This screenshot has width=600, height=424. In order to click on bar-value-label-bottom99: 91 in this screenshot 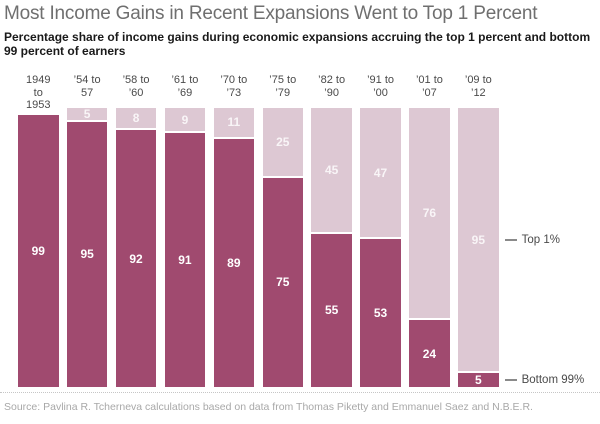, I will do `click(185, 260)`.